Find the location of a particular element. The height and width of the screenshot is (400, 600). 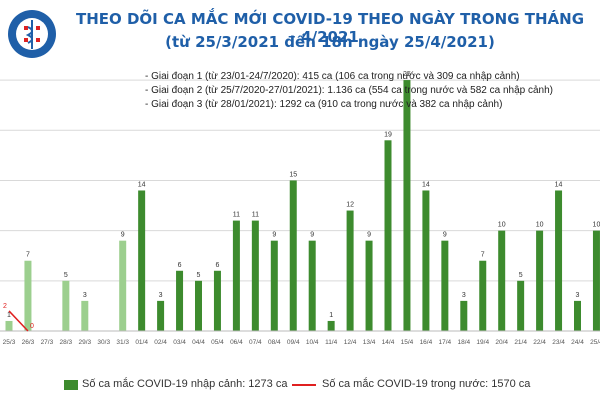

x-tick-label: 18/4 is located at coordinates (463, 342).